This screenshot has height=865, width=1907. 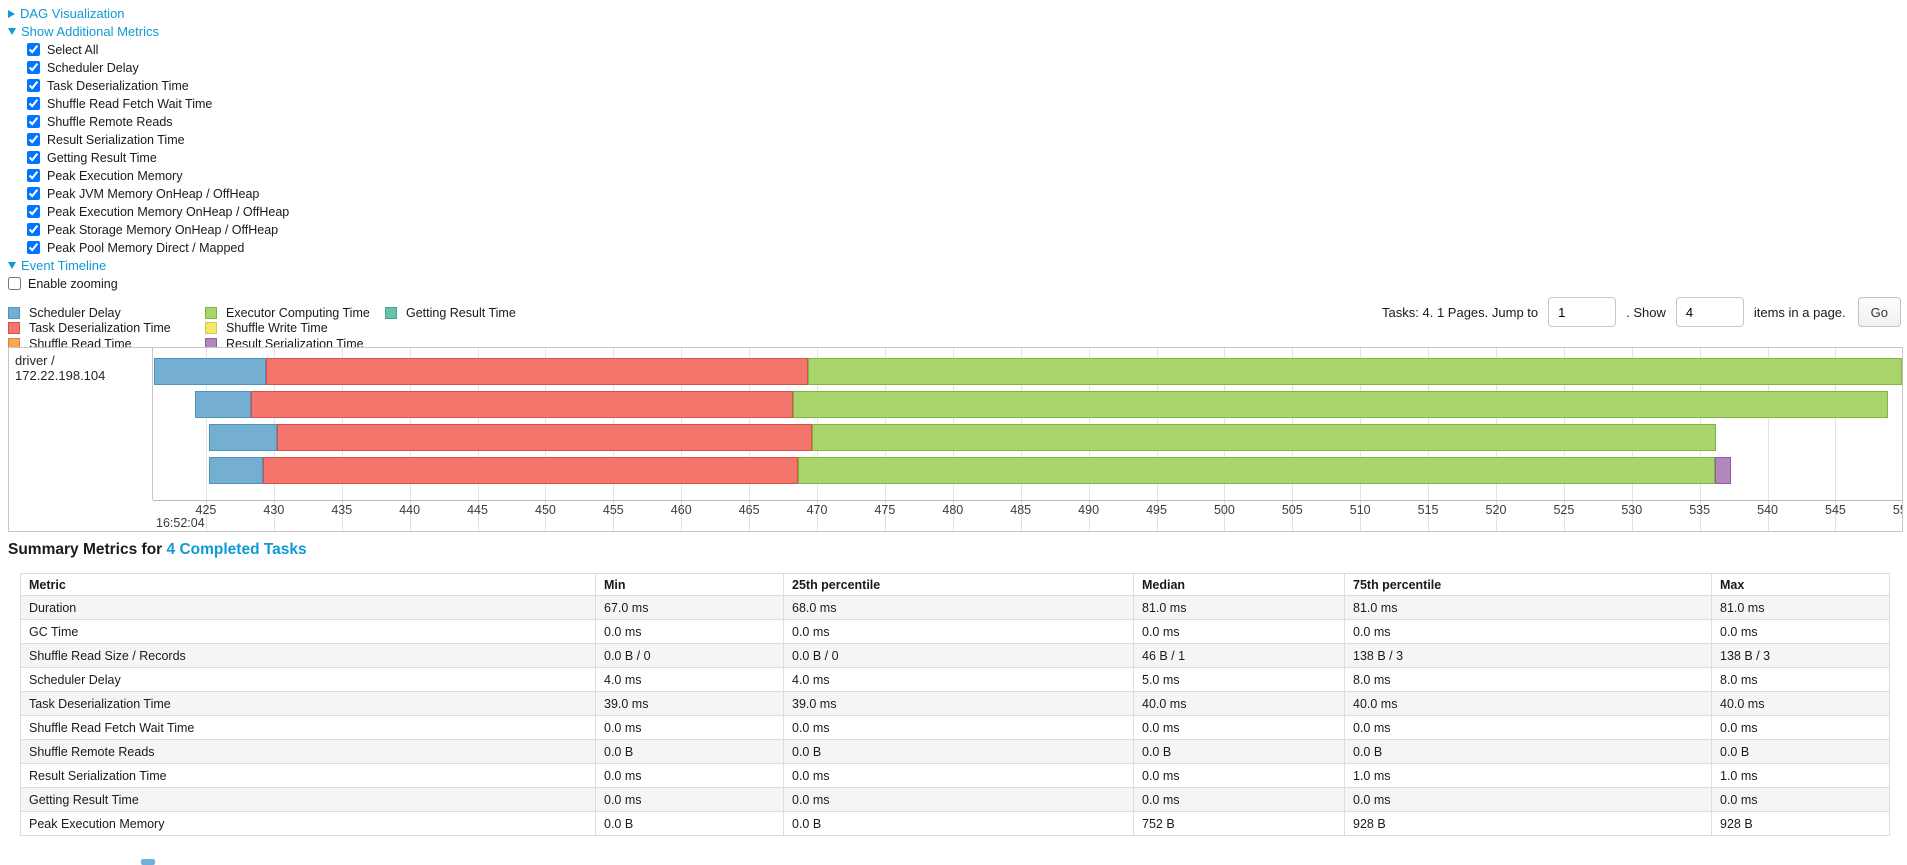 I want to click on axis-tick-label: 510, so click(x=1360, y=510).